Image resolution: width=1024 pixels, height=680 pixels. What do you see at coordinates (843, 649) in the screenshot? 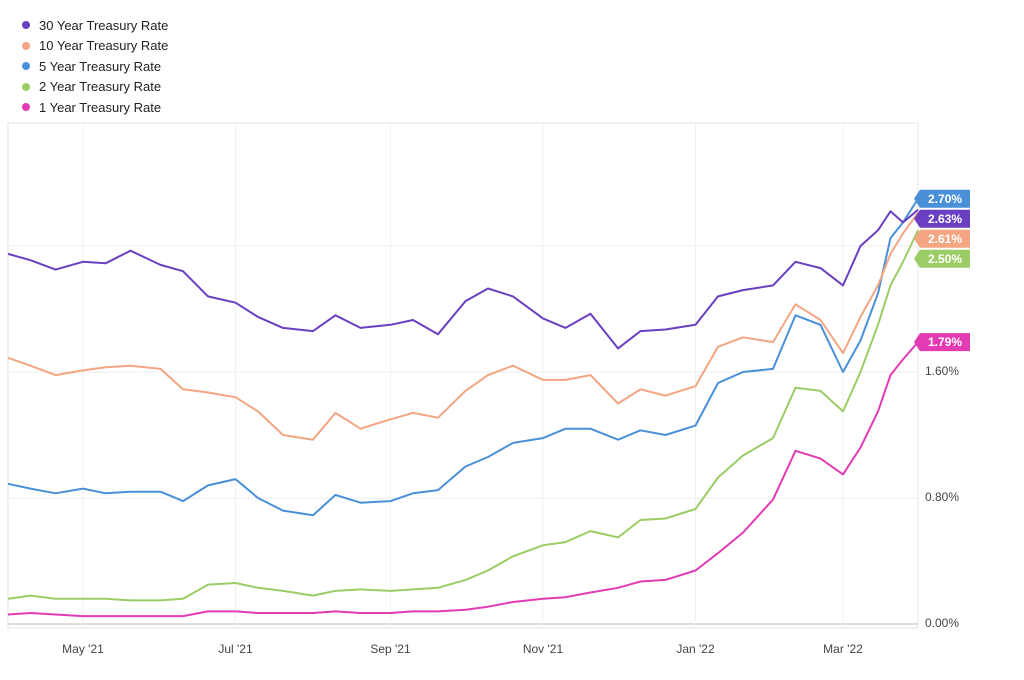
I see `x-tick-label: Mar '22` at bounding box center [843, 649].